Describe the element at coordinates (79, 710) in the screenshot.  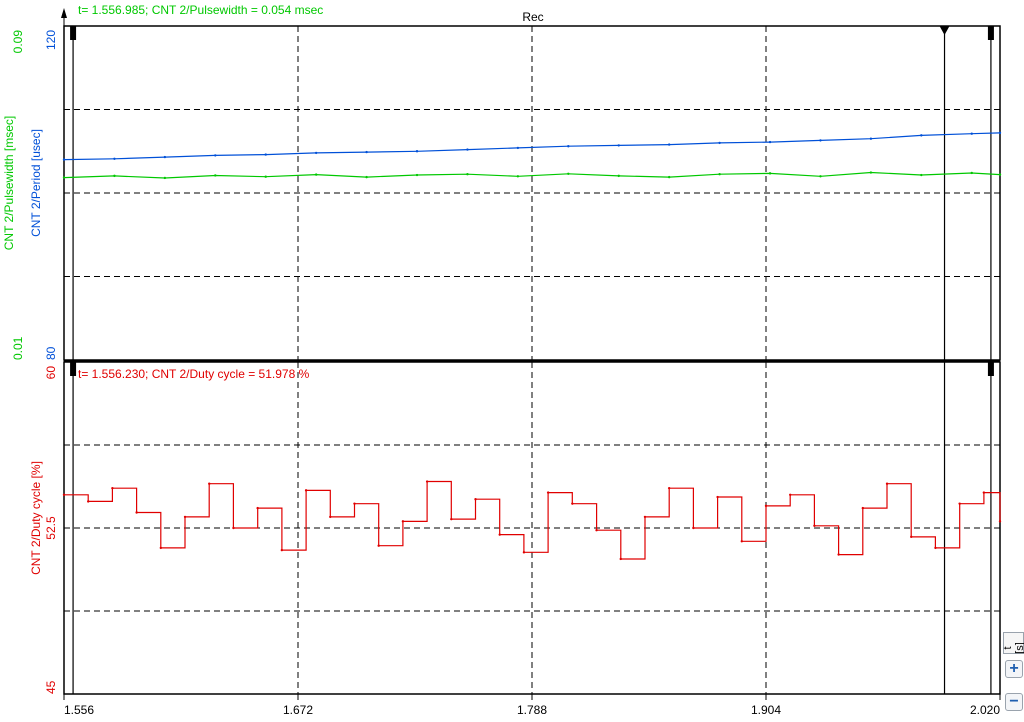
I see `x-tick-label: 1.556` at that location.